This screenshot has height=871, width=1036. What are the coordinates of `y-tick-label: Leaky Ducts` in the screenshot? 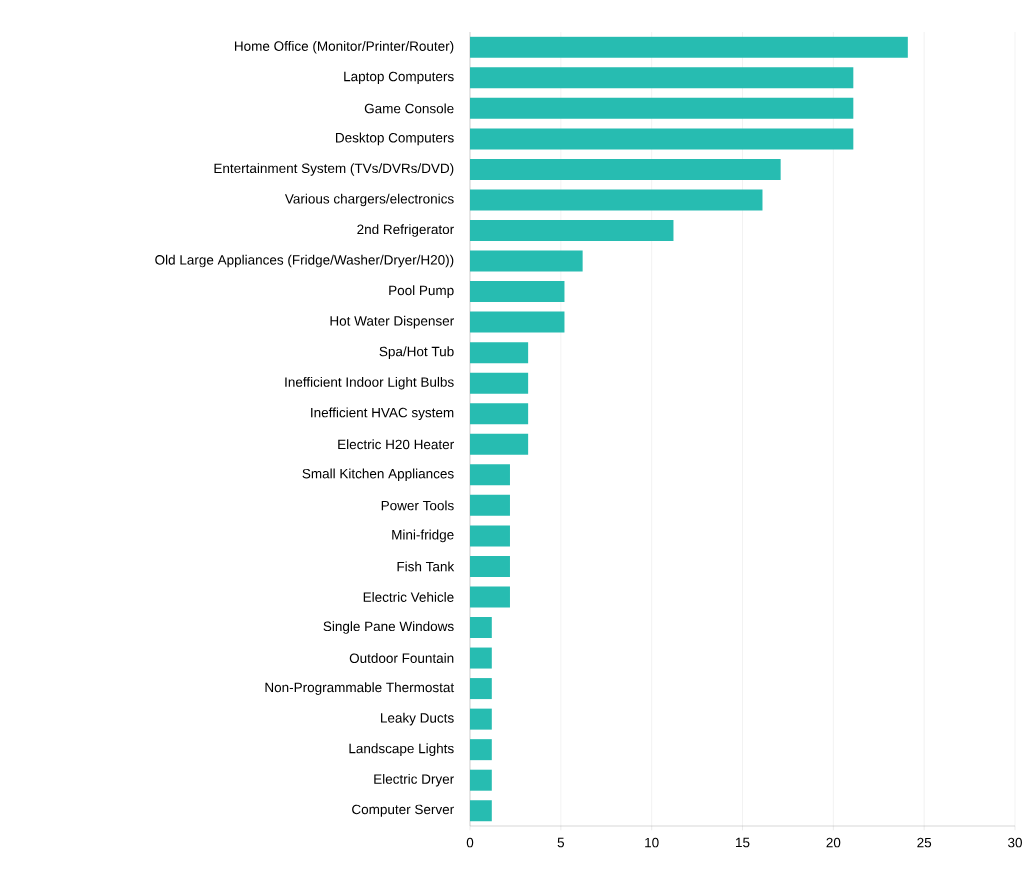 It's located at (417, 719).